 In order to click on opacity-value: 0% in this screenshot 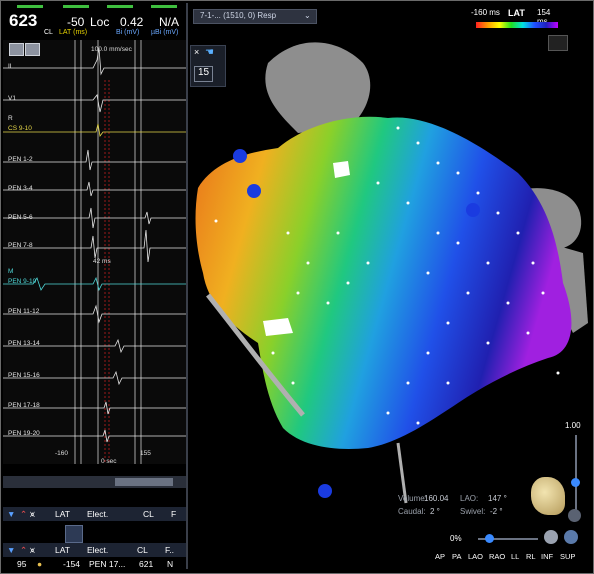, I will do `click(456, 538)`.